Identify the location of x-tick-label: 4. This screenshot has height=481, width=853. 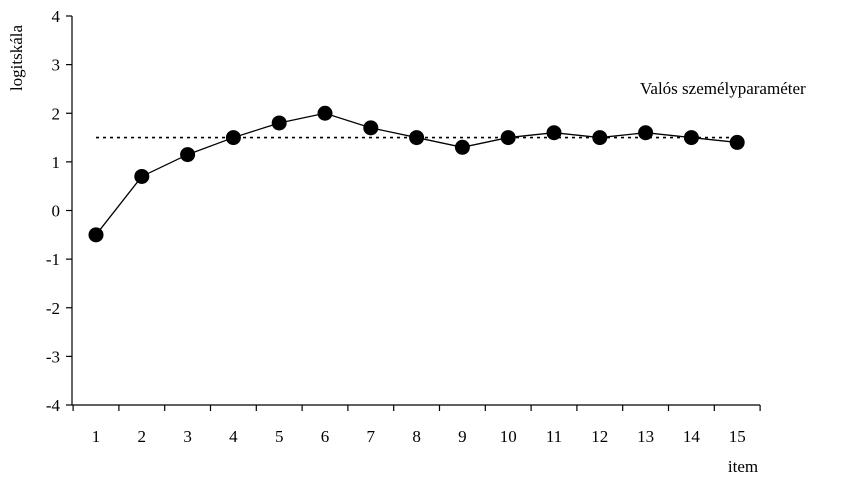
(233, 436).